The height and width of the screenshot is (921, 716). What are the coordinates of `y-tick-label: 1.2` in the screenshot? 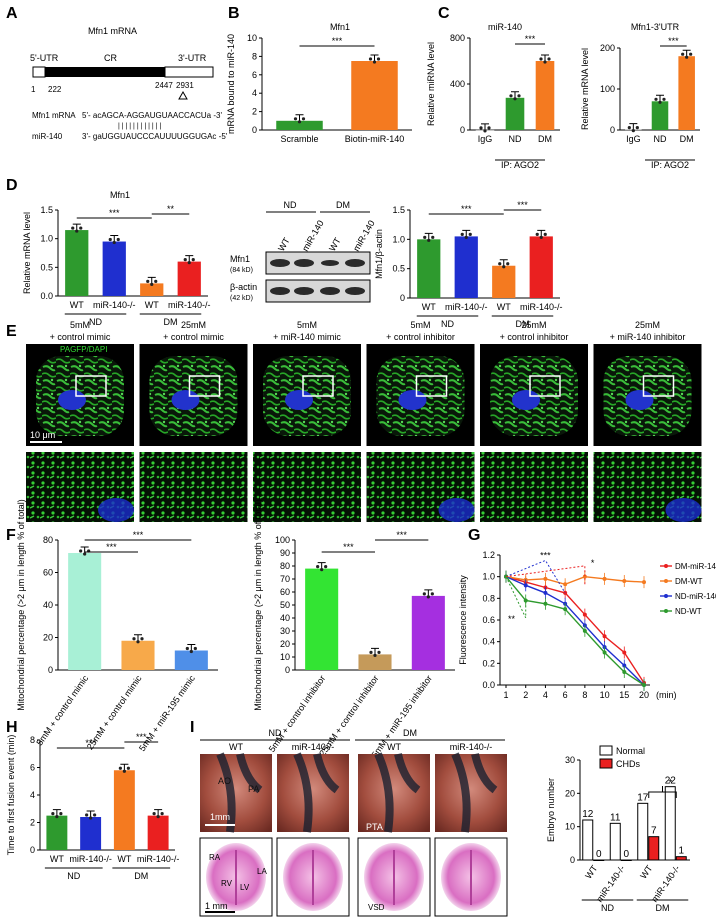 It's located at (488, 555).